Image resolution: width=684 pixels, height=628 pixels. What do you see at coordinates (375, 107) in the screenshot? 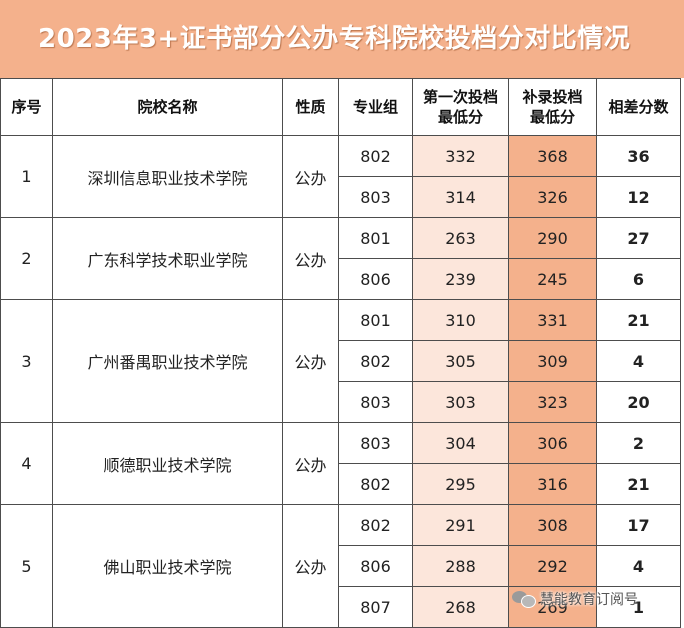
I see `header-major-group: 专业组` at bounding box center [375, 107].